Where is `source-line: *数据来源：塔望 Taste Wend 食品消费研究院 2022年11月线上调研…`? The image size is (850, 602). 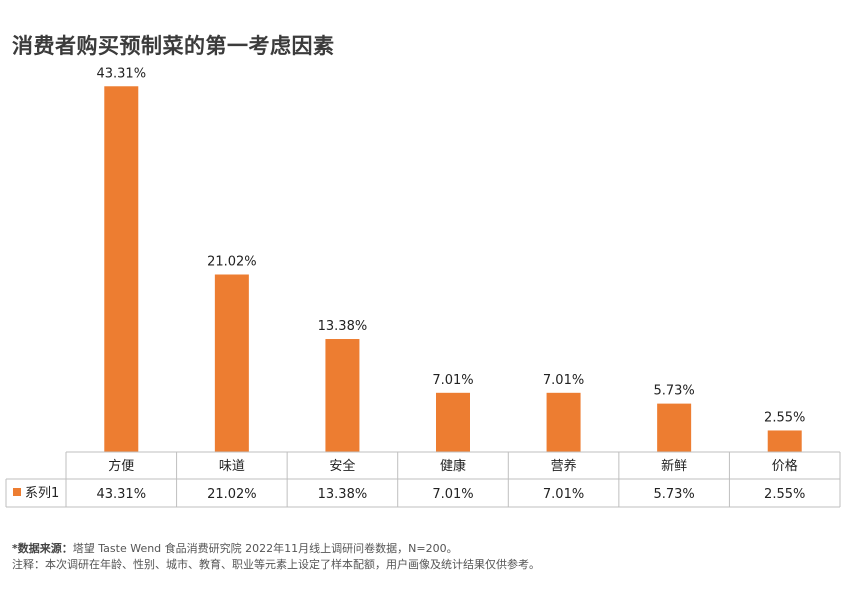
source-line: *数据来源：塔望 Taste Wend 食品消费研究院 2022年11月线上调研… is located at coordinates (235, 548).